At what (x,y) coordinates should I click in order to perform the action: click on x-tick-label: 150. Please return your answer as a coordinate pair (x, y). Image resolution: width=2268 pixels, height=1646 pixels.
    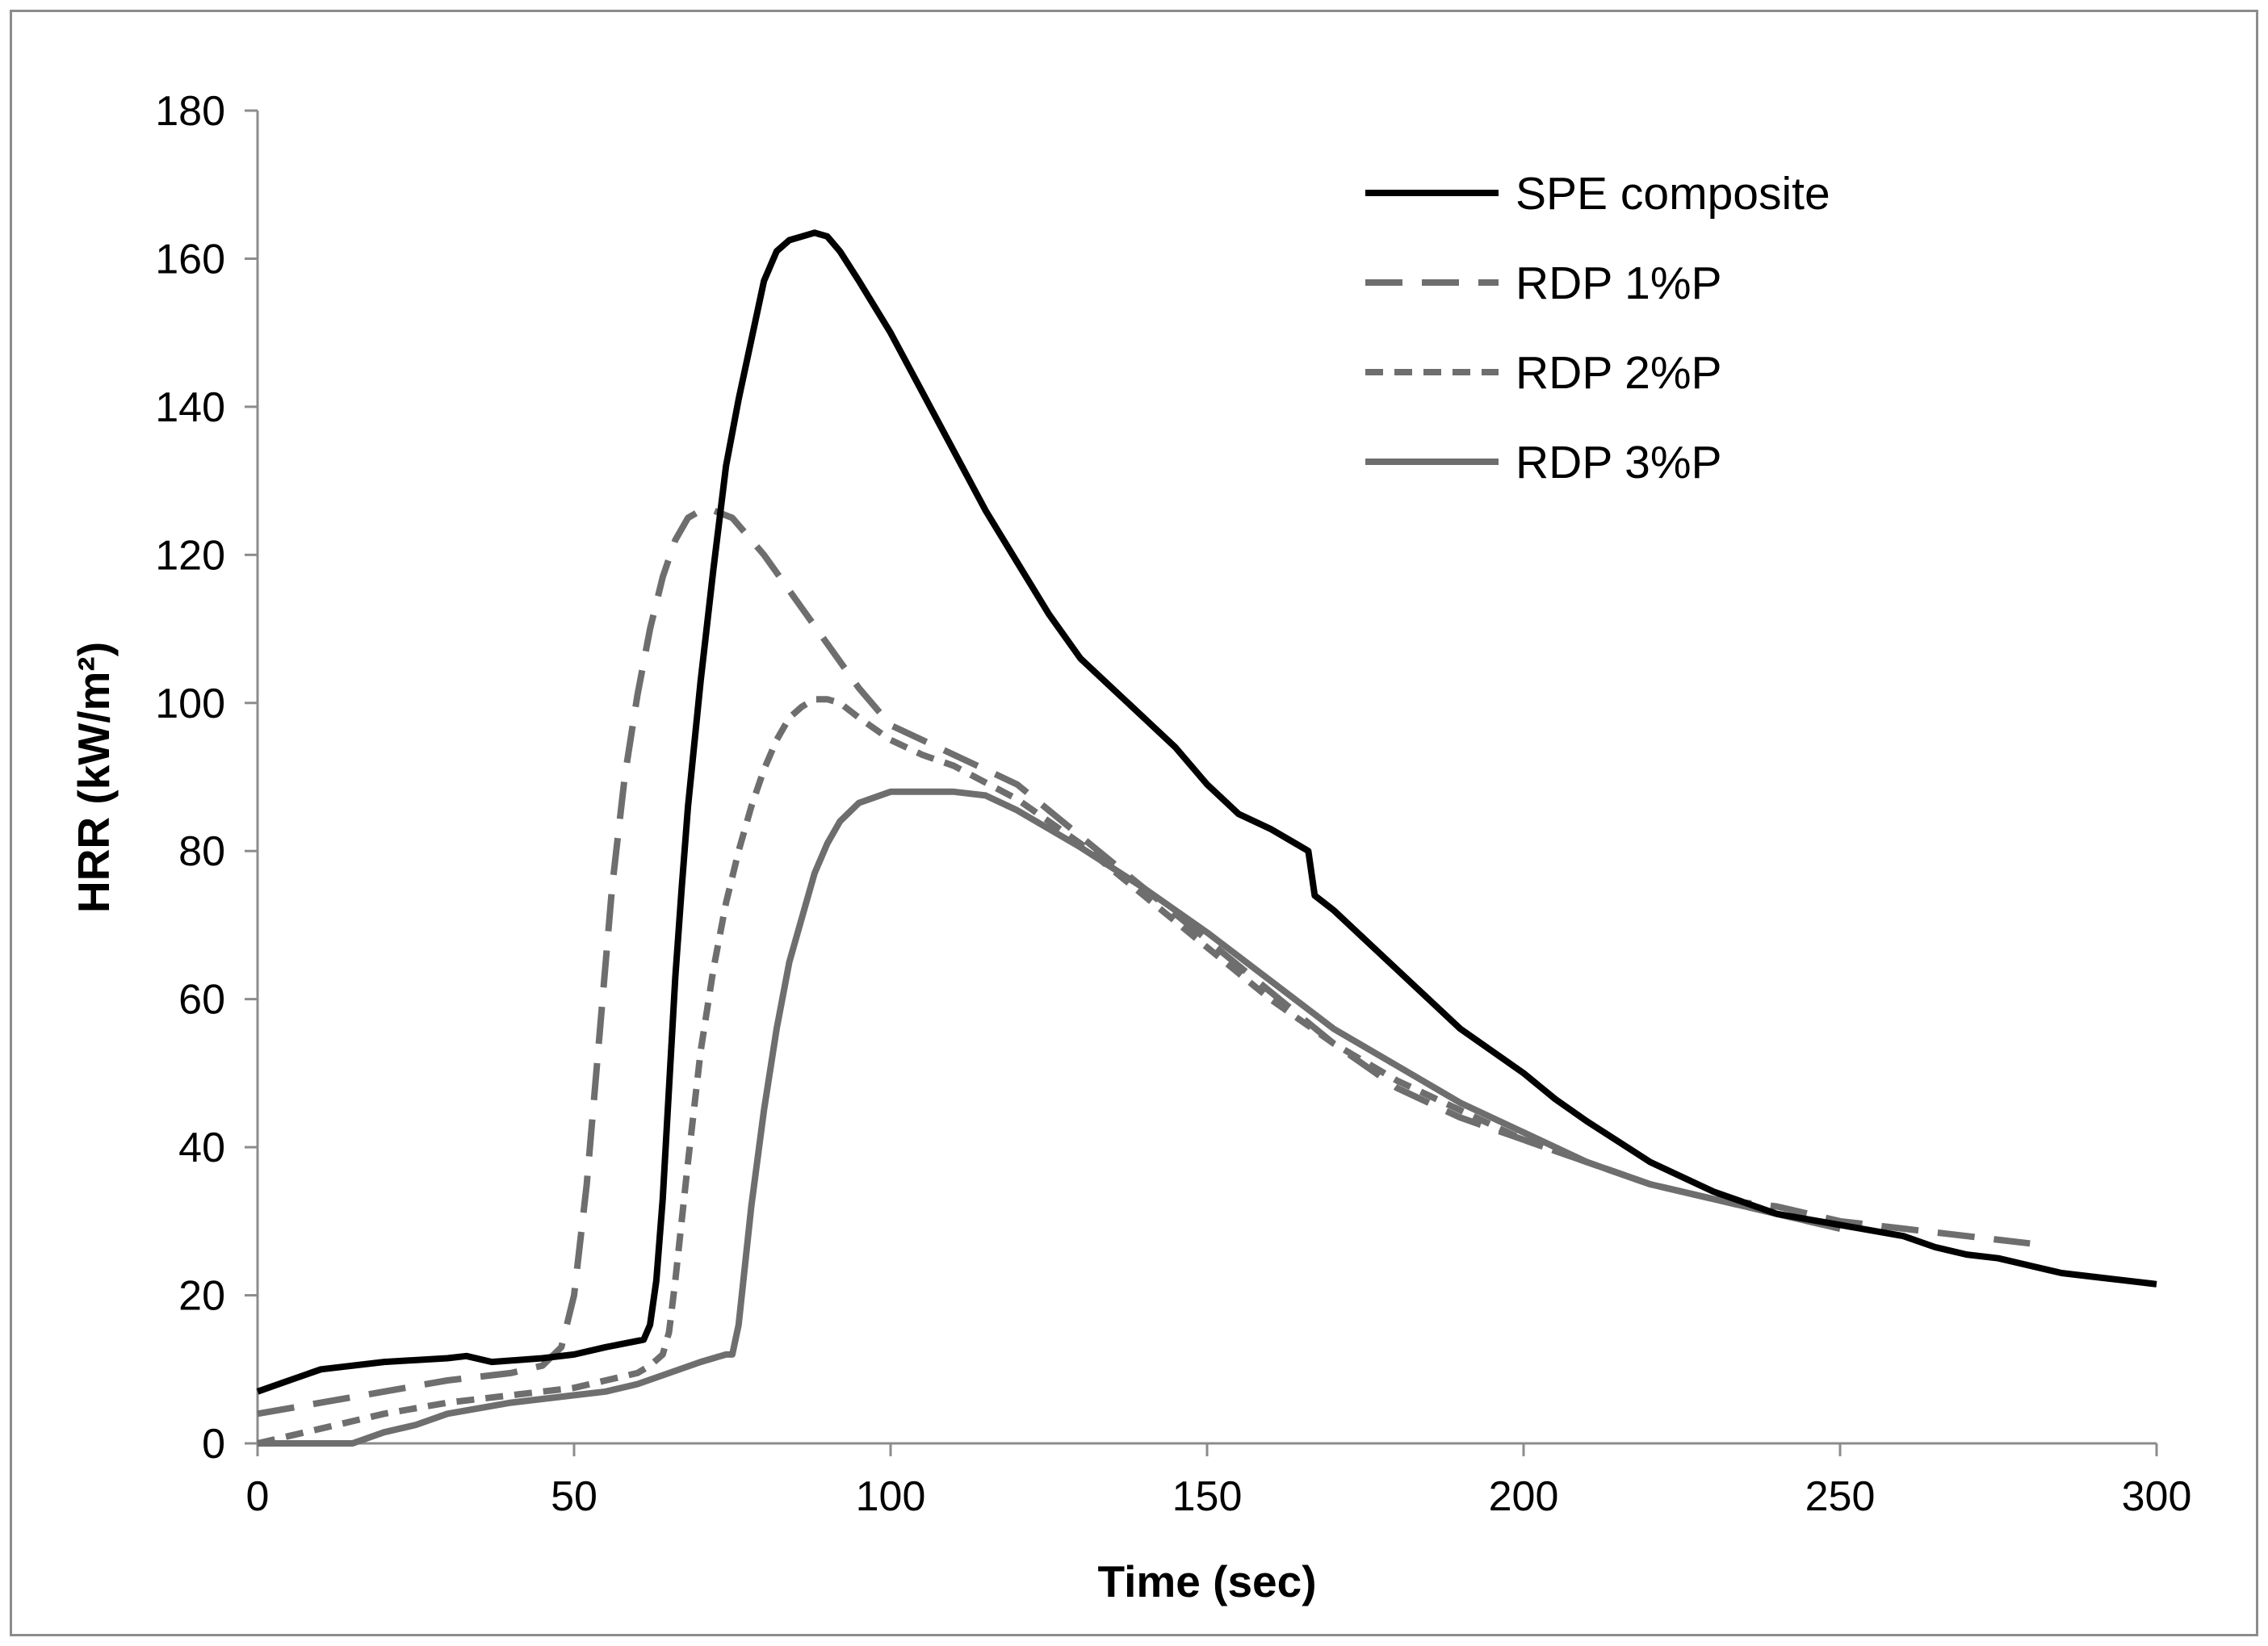
    Looking at the image, I should click on (1207, 1496).